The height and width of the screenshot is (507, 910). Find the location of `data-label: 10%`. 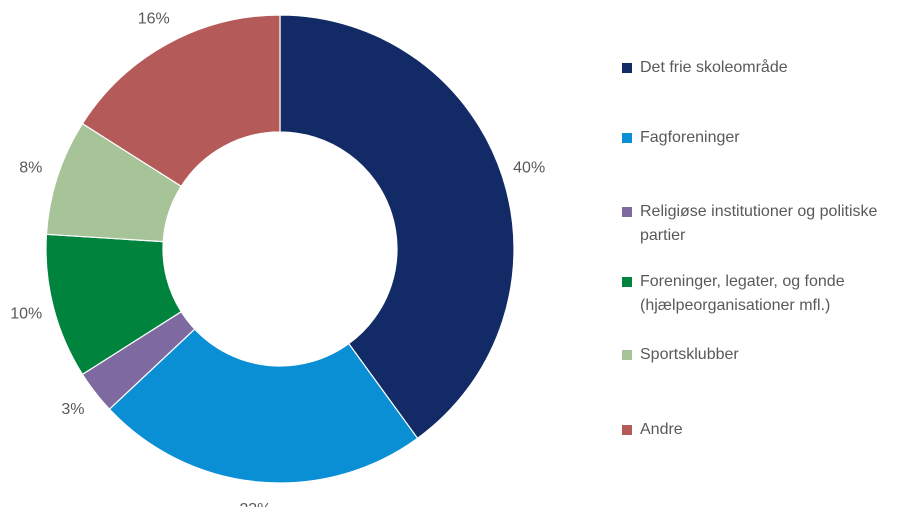

data-label: 10% is located at coordinates (26, 313).